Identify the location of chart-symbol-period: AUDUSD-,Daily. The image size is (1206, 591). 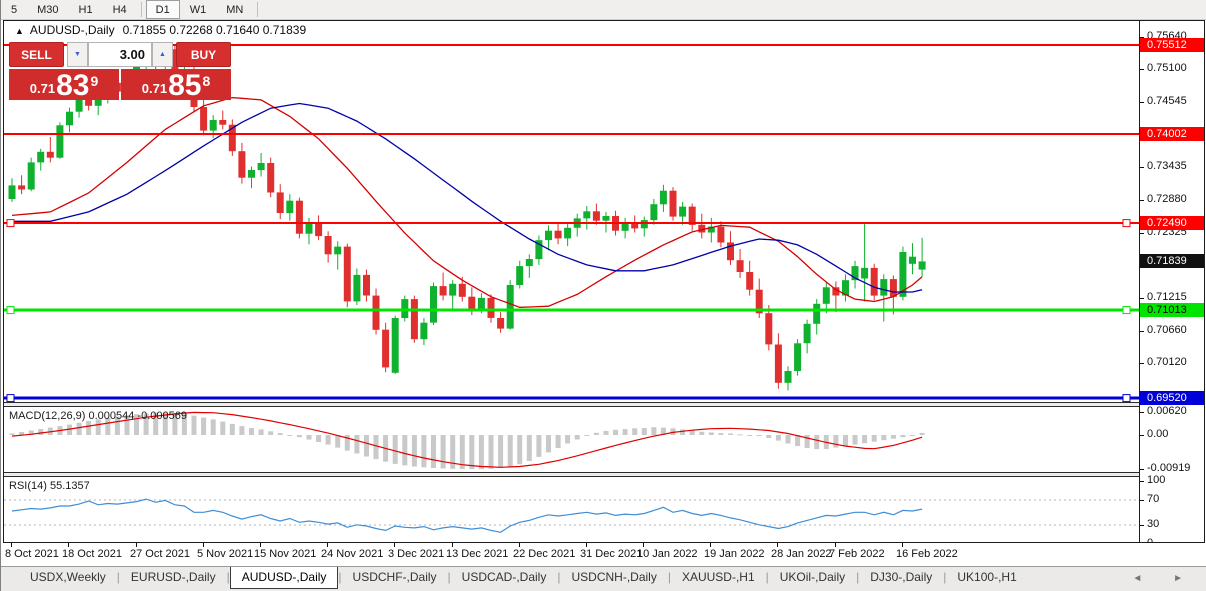
(72, 30).